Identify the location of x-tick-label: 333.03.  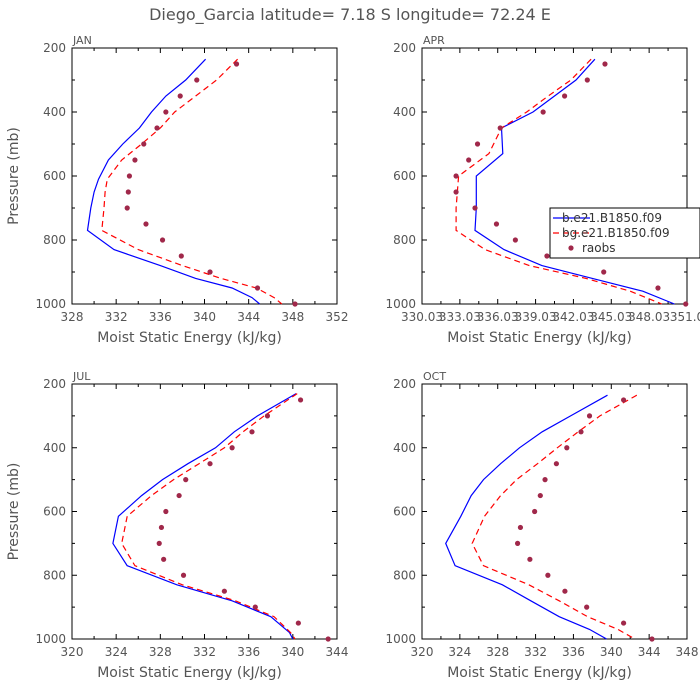
(460, 317).